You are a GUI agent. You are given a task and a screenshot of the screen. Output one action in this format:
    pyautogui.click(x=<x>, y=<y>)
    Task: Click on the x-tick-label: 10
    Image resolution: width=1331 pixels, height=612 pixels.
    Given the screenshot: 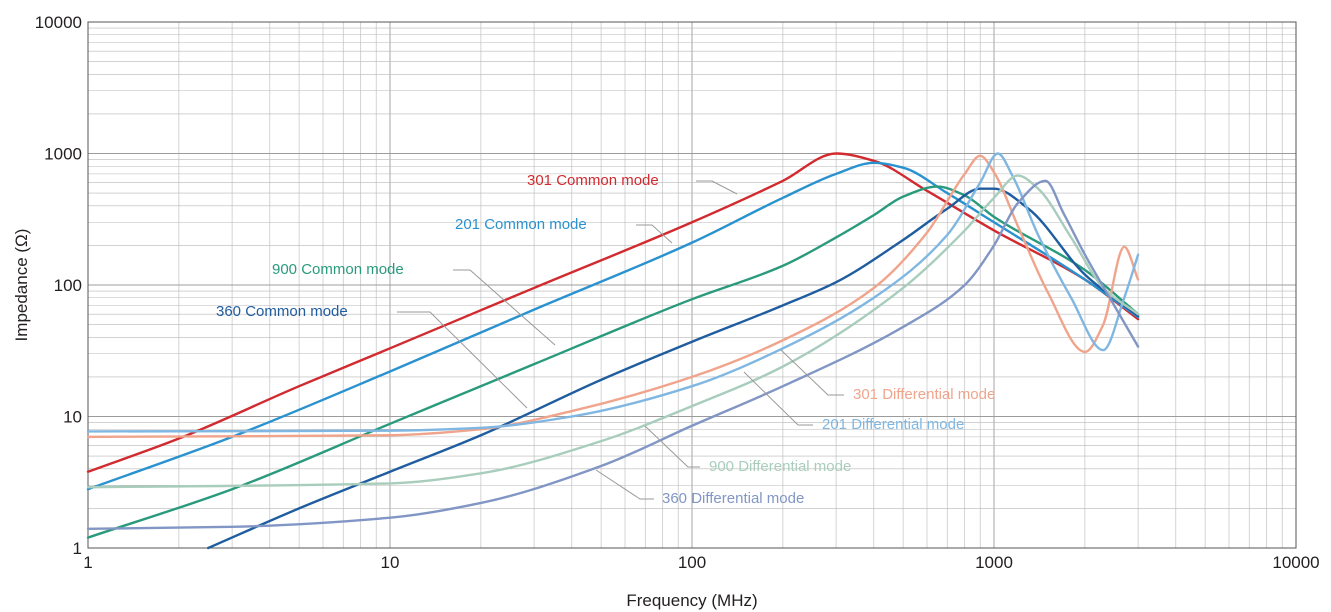 What is the action you would take?
    pyautogui.click(x=390, y=562)
    